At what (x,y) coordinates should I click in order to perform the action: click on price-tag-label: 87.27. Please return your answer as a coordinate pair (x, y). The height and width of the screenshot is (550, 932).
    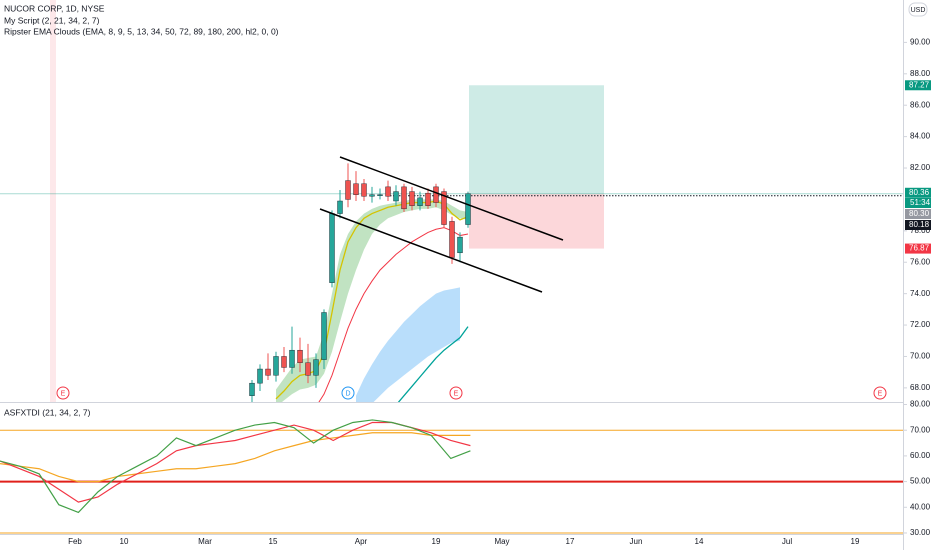
    Looking at the image, I should click on (919, 84).